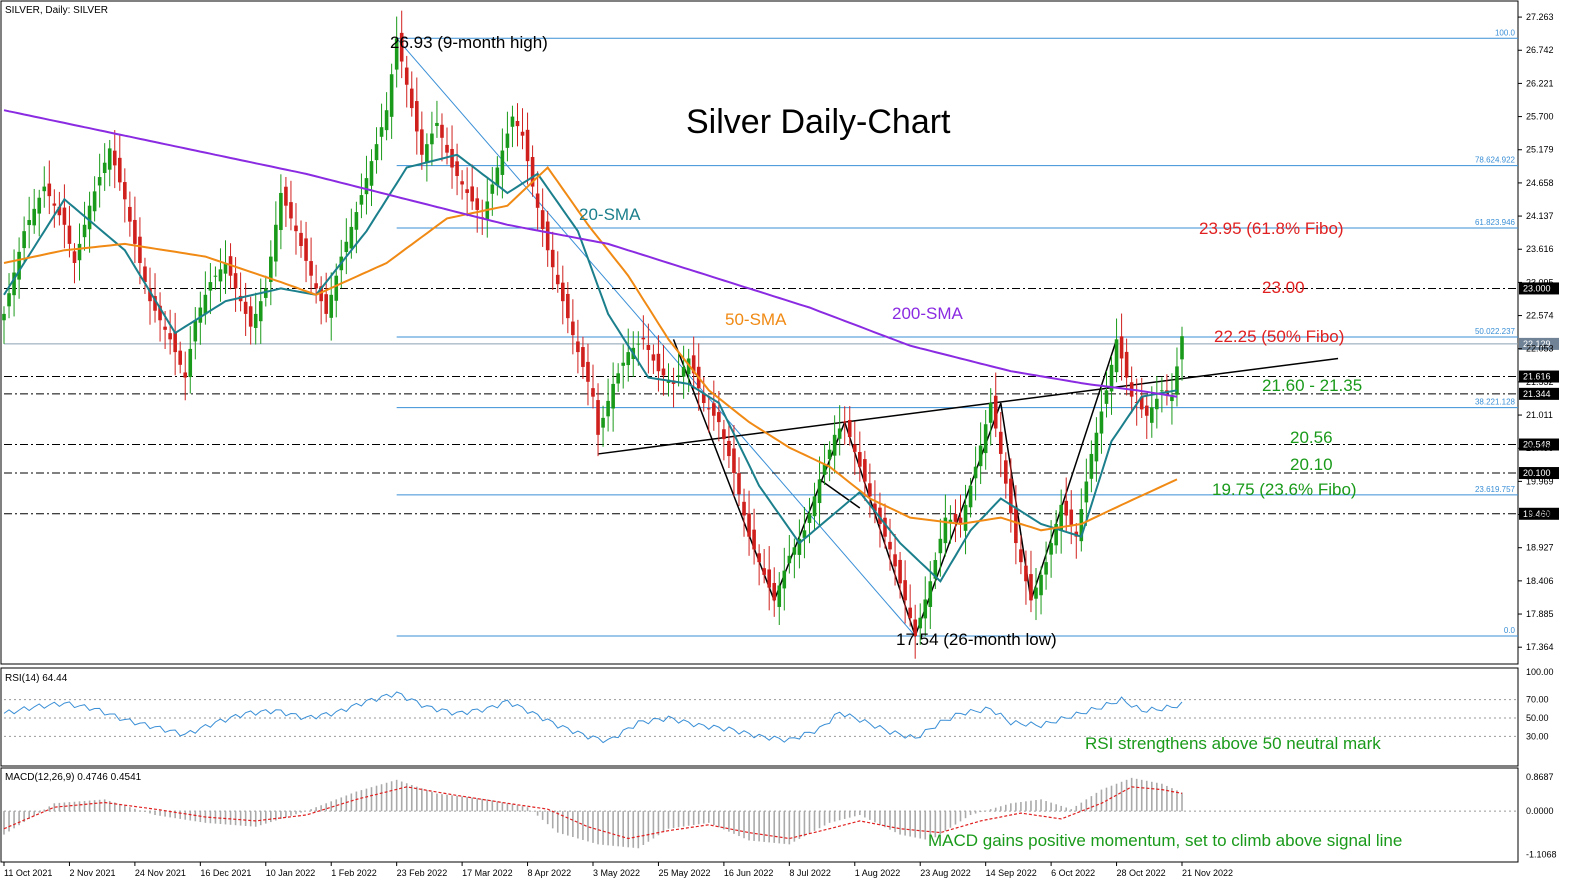 Image resolution: width=1577 pixels, height=888 pixels. Describe the element at coordinates (593, 717) in the screenshot. I see `rsi-line` at that location.